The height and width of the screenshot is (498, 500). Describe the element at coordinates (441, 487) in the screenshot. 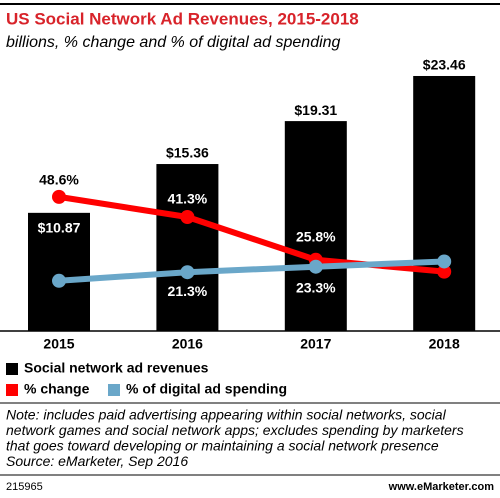

I see `website: www.eMarketer.com` at that location.